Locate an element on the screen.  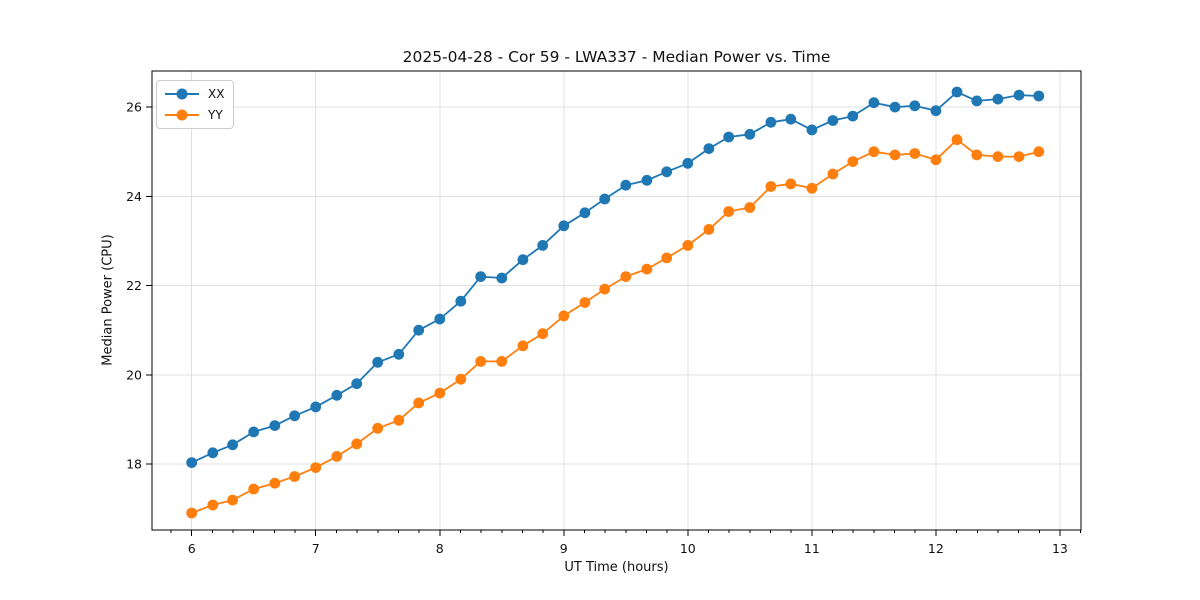
legend-item-yy: YY is located at coordinates (194, 115).